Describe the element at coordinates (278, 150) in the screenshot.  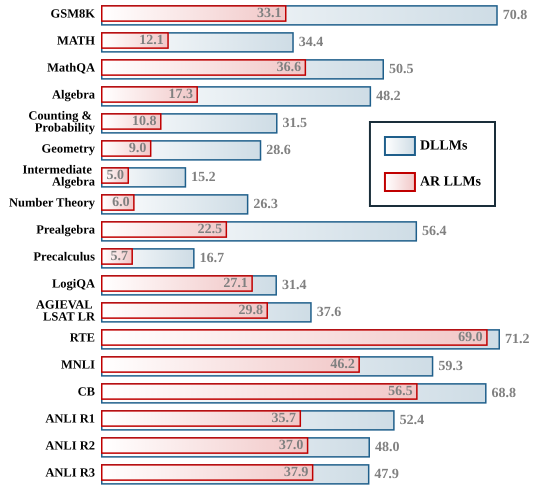
I see `data-label: 28.6` at that location.